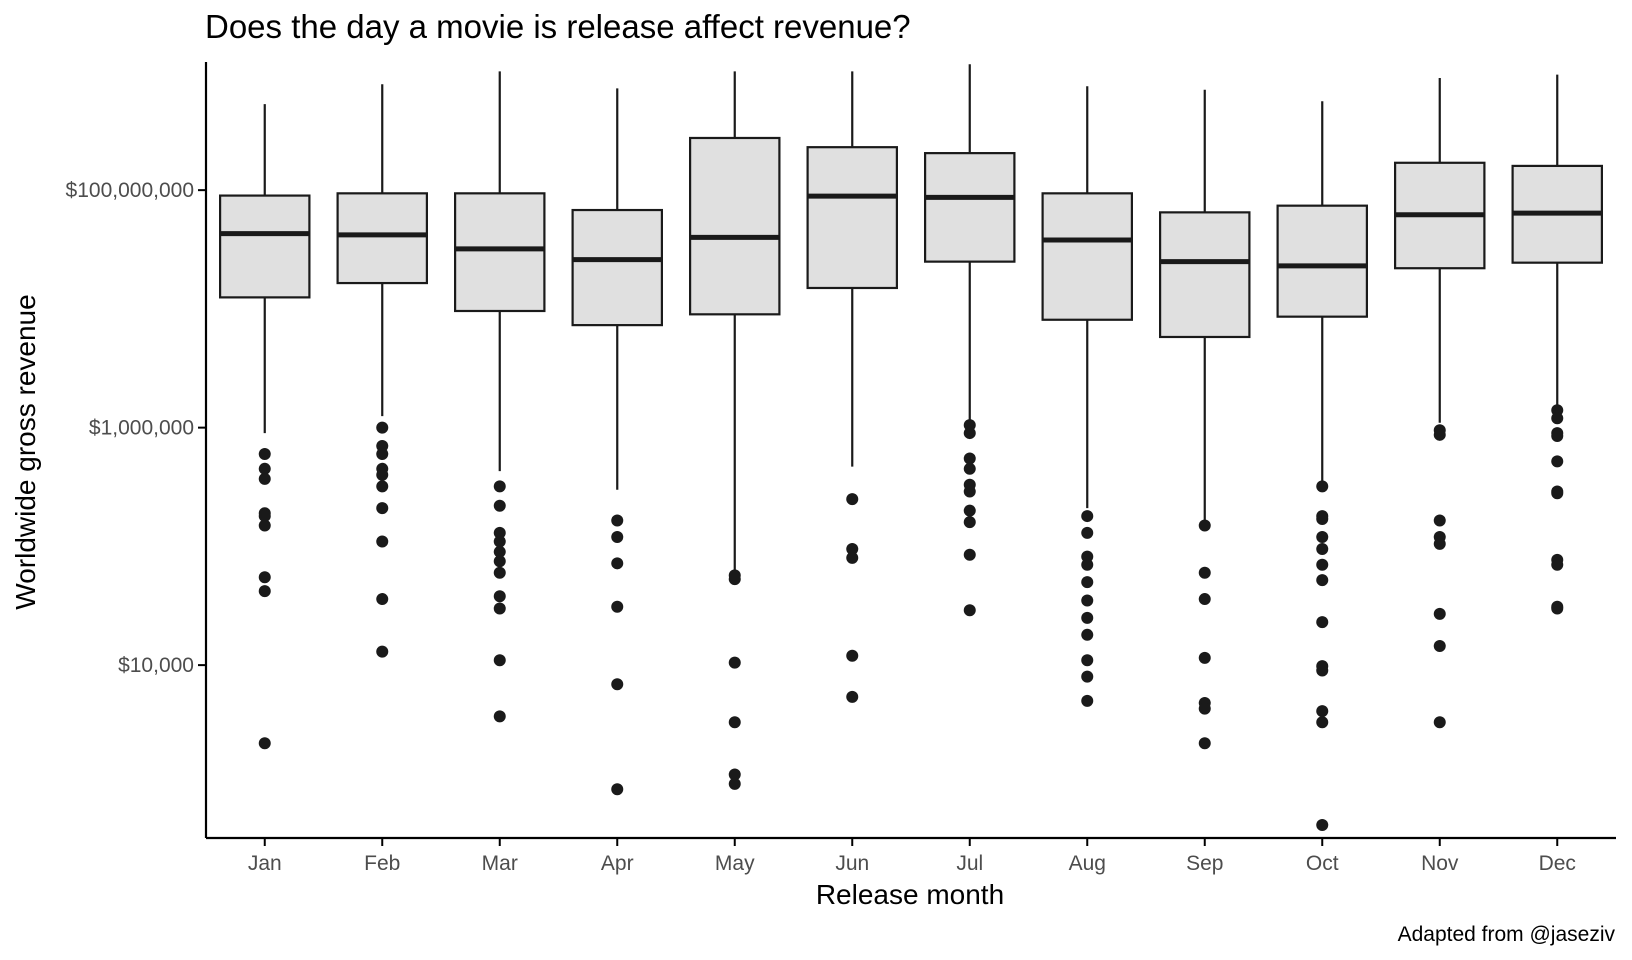  Describe the element at coordinates (1322, 863) in the screenshot. I see `x-tick-label: Oct` at that location.